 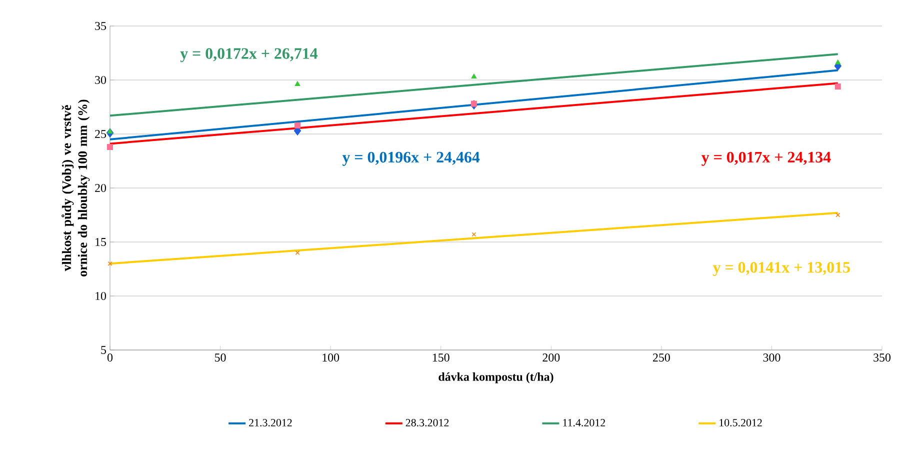 What do you see at coordinates (781, 269) in the screenshot?
I see `annotation: y = 0,0141x + 13,015` at bounding box center [781, 269].